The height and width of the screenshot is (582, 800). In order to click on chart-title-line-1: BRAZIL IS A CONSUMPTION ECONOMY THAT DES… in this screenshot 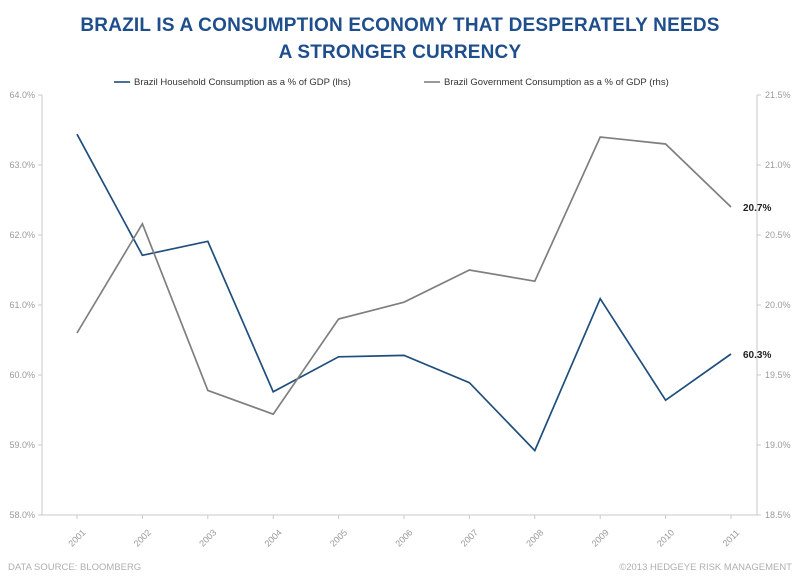, I will do `click(400, 25)`.